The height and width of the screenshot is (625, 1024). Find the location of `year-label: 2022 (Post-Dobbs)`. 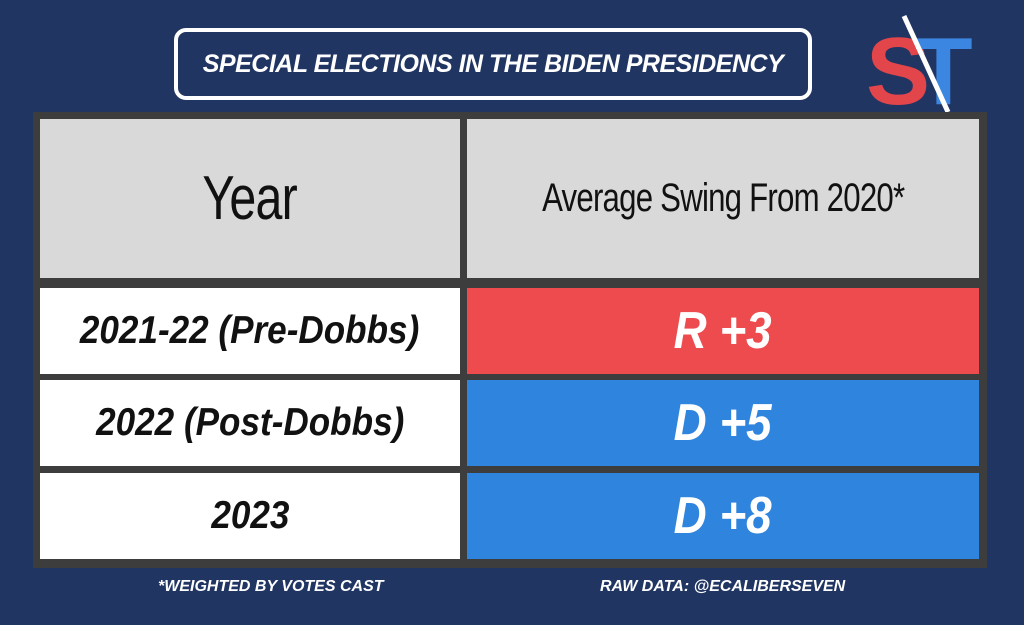

year-label: 2022 (Post-Dobbs) is located at coordinates (250, 422).